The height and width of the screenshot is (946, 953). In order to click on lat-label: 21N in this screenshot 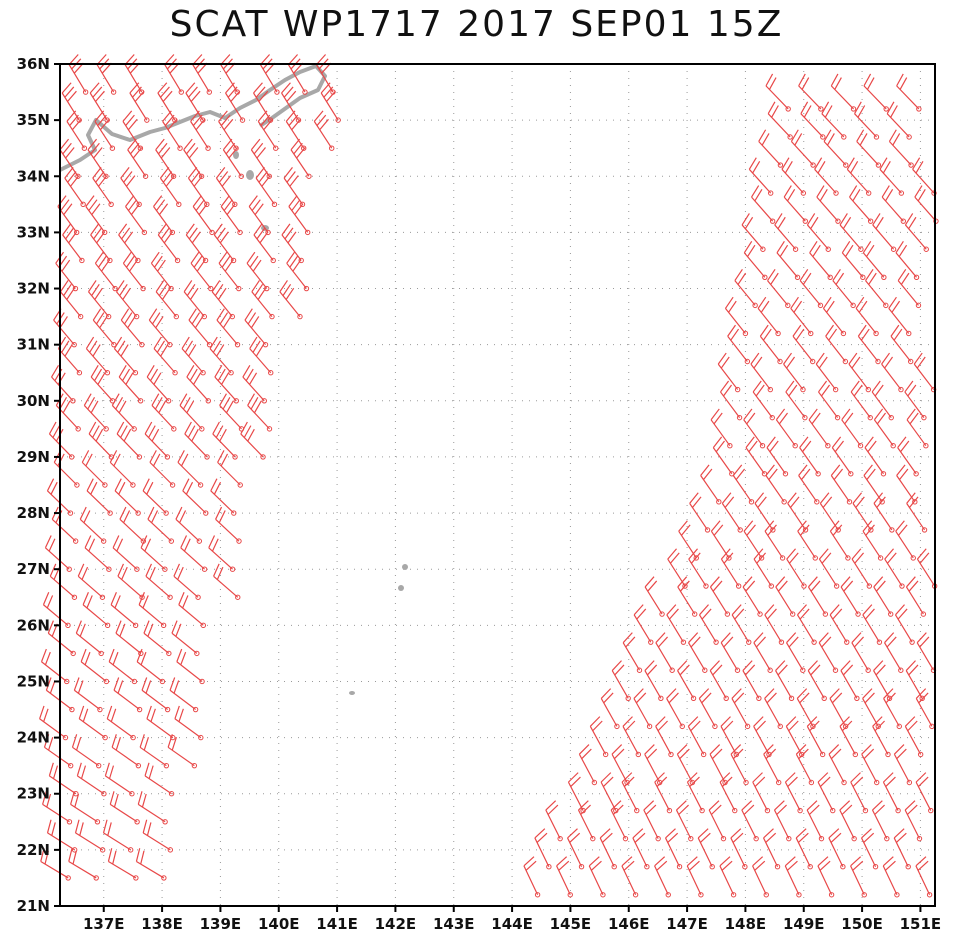, I will do `click(33, 906)`.